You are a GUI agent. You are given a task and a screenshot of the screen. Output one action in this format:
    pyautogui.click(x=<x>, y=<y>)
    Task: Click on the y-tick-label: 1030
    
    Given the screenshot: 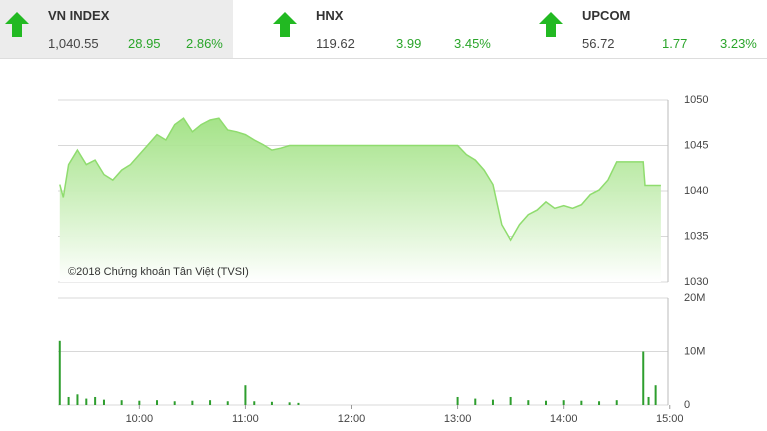 What is the action you would take?
    pyautogui.click(x=696, y=282)
    